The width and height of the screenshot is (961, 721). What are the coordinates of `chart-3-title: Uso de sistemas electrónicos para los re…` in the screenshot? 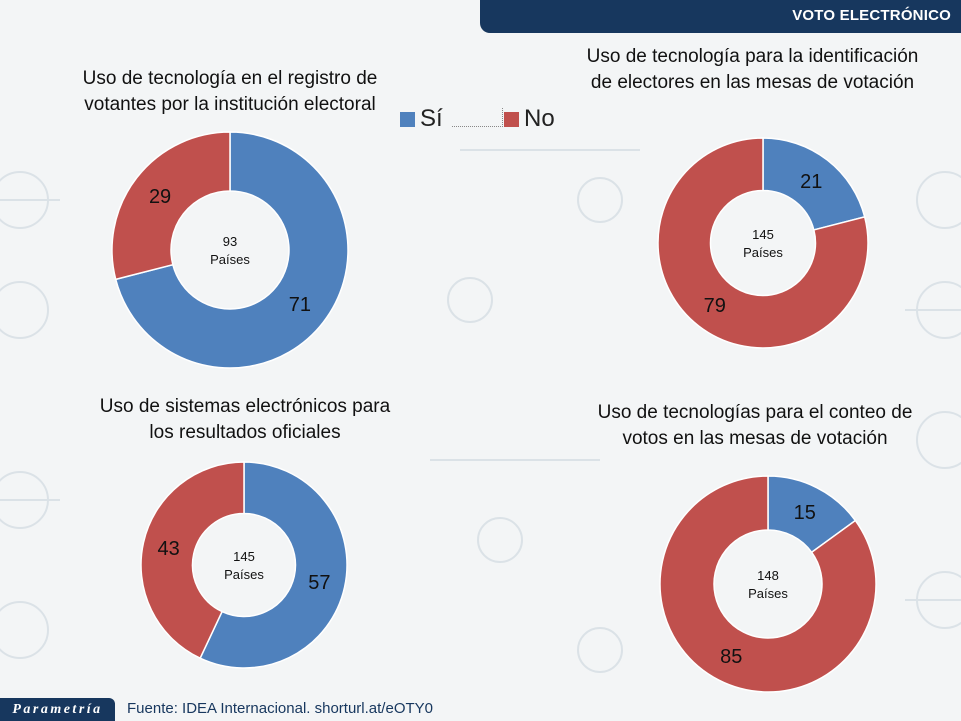 It's located at (245, 420).